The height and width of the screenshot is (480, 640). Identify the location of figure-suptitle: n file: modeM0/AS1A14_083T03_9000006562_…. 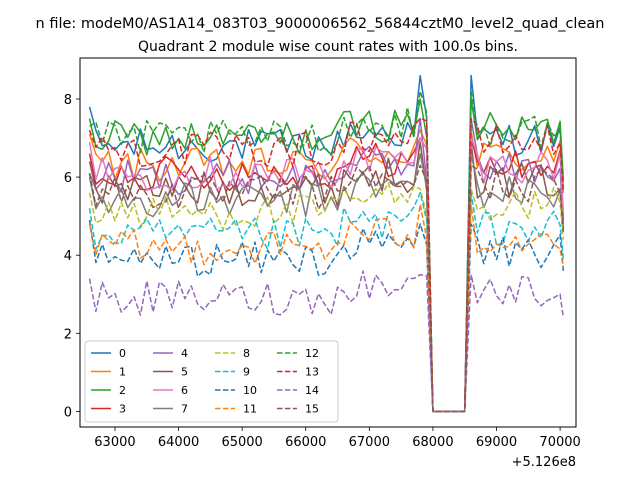
(320, 24).